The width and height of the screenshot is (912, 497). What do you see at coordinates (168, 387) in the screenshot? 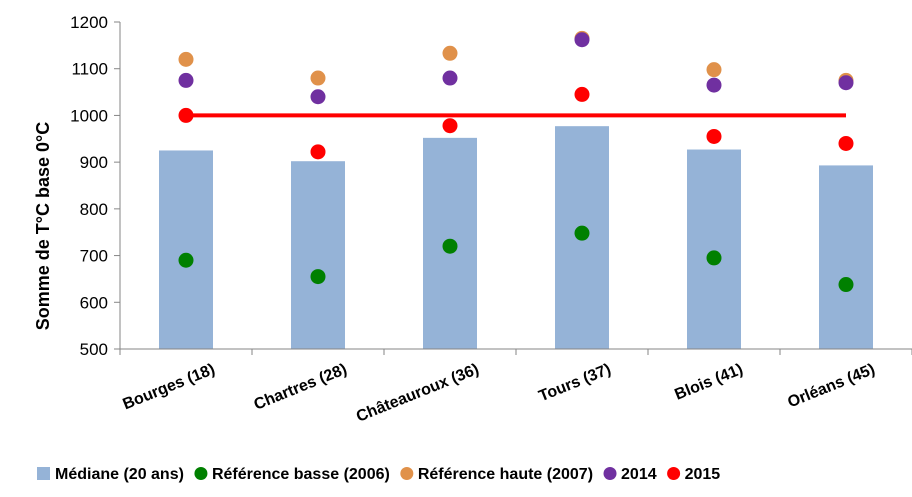
I see `x-category-label: Bourges (18)` at bounding box center [168, 387].